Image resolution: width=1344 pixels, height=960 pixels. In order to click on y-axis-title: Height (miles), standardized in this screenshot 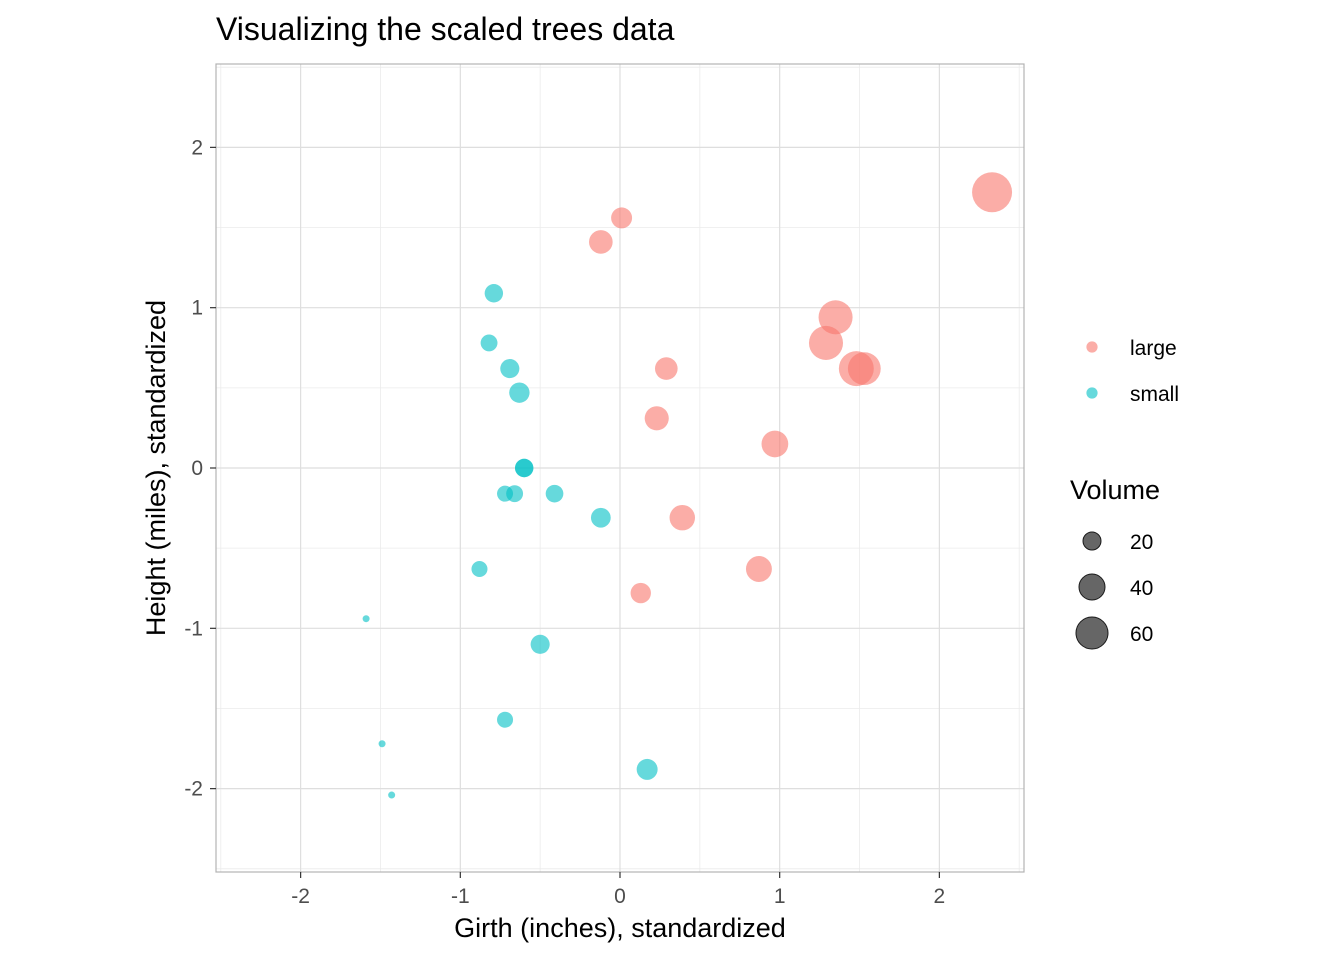, I will do `click(156, 468)`.